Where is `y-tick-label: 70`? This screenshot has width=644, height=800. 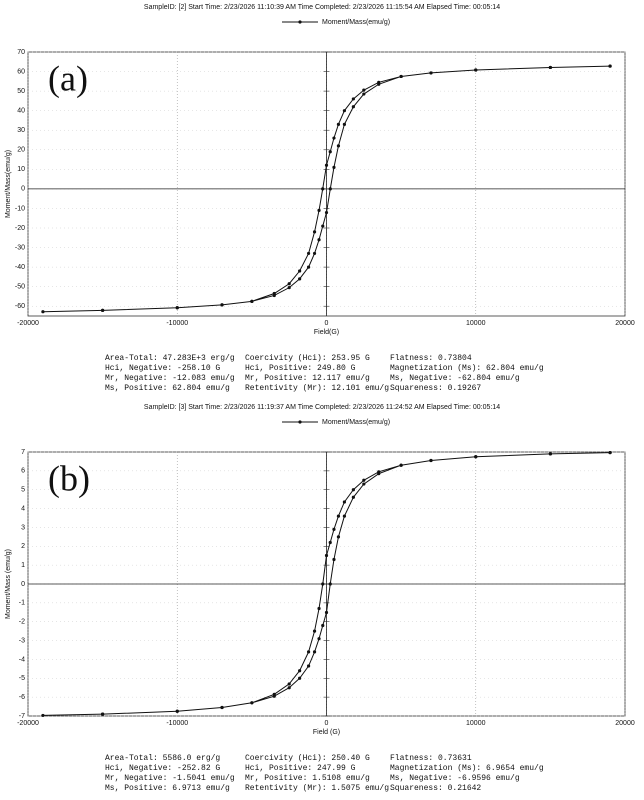 y-tick-label: 70 is located at coordinates (21, 52).